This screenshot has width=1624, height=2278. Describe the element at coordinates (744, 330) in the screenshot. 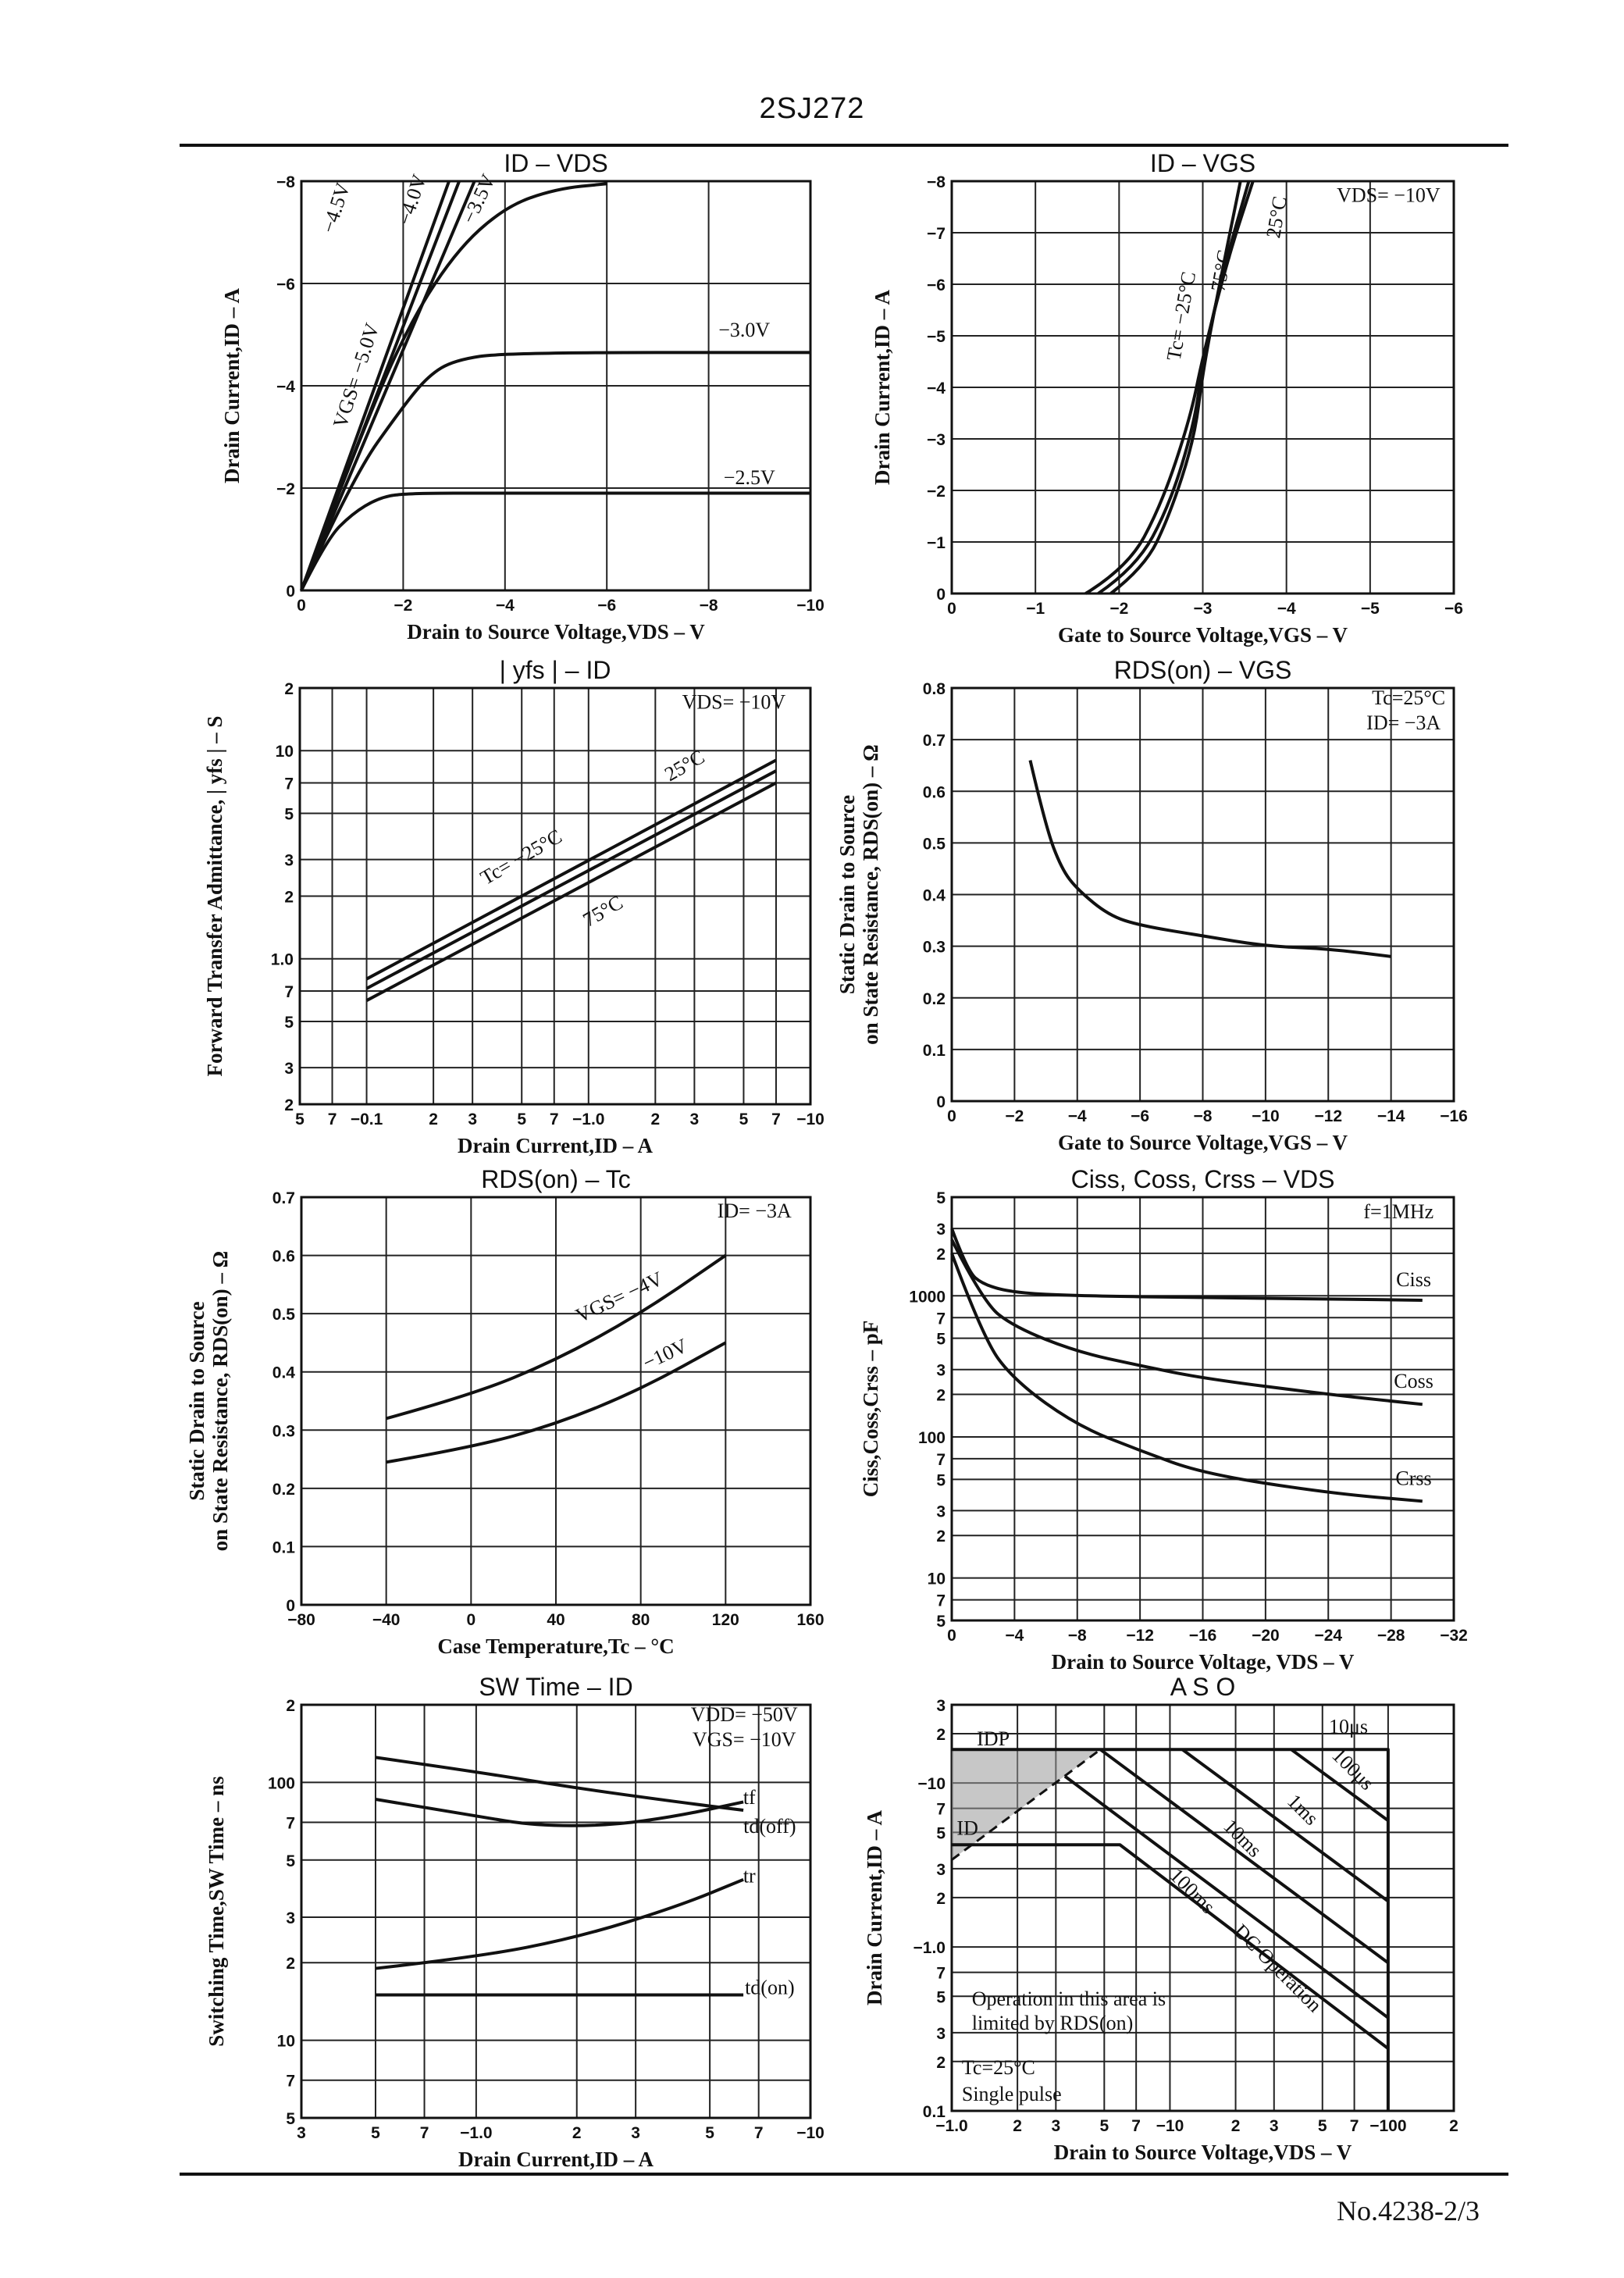

I see `curve-annotation: −3.0V` at that location.